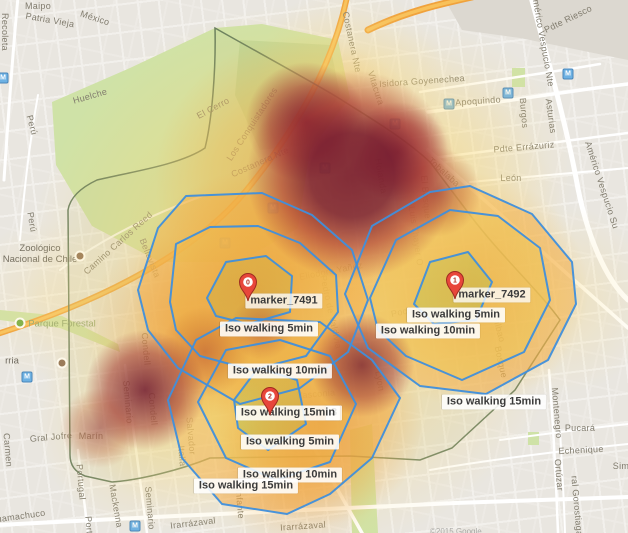  Describe the element at coordinates (81, 482) in the screenshot. I see `street-label: Portugal` at that location.